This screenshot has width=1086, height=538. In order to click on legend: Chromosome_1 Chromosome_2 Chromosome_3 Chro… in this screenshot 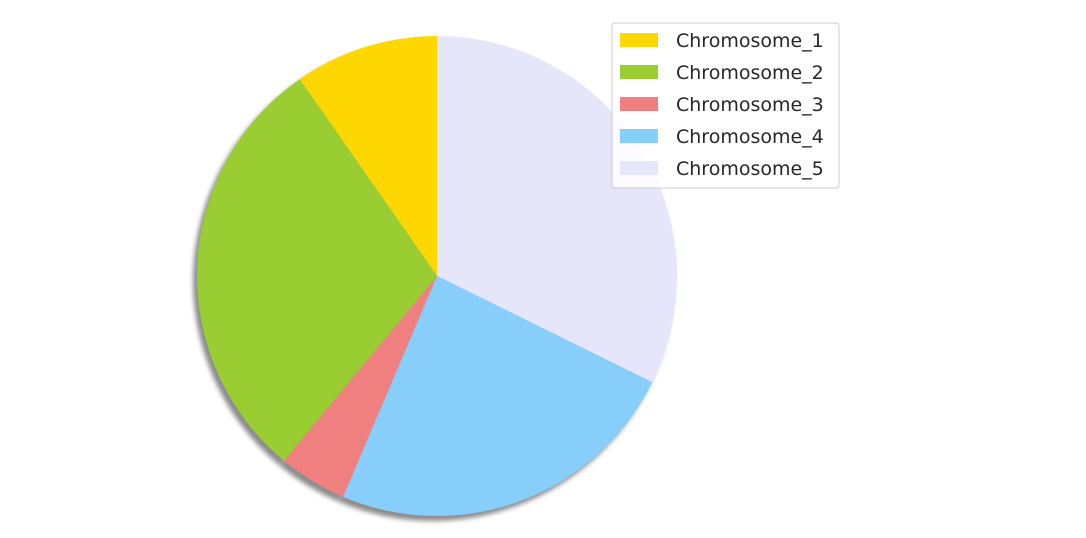, I will do `click(725, 105)`.